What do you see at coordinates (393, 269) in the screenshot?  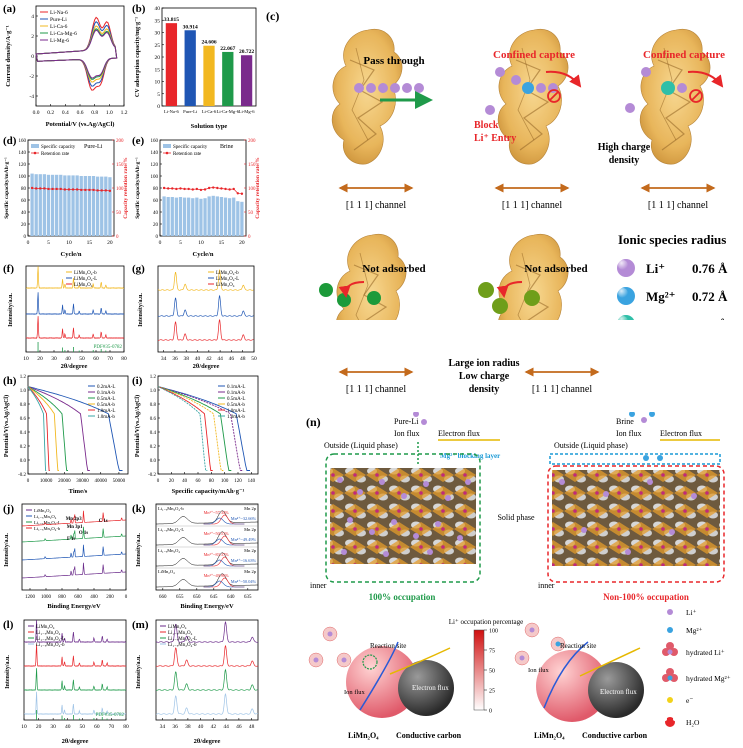 I see `not-adsorbed-label-1: Not adsorbed` at bounding box center [393, 269].